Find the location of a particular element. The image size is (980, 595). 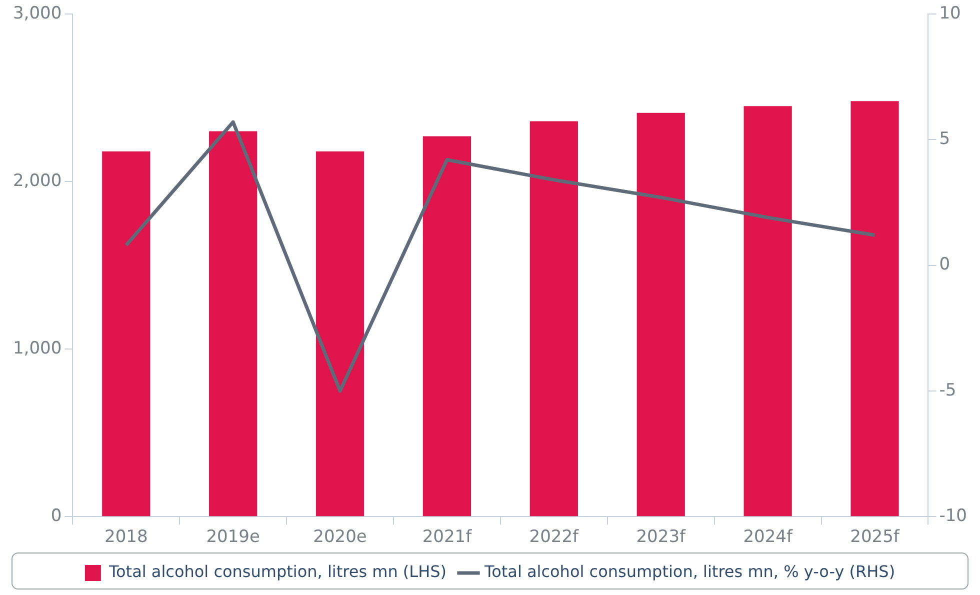

y-tick-label: 0 is located at coordinates (56, 516).